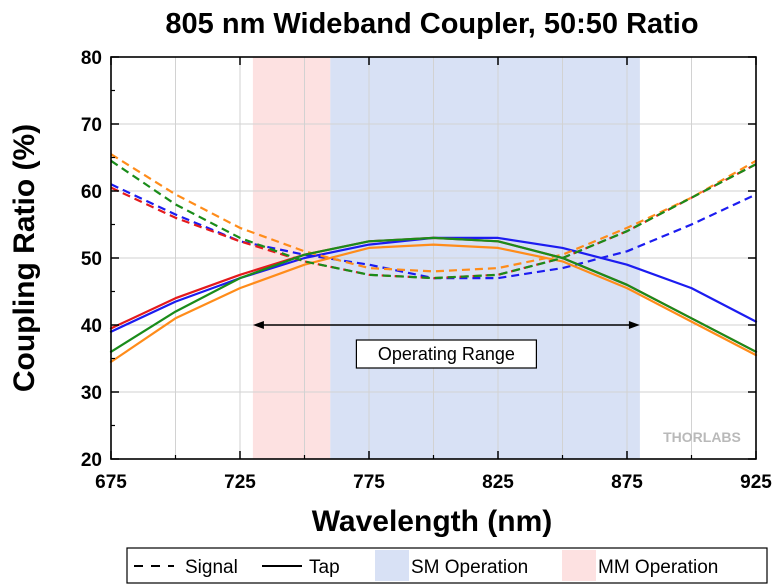  Describe the element at coordinates (324, 567) in the screenshot. I see `legend-label: Tap` at that location.